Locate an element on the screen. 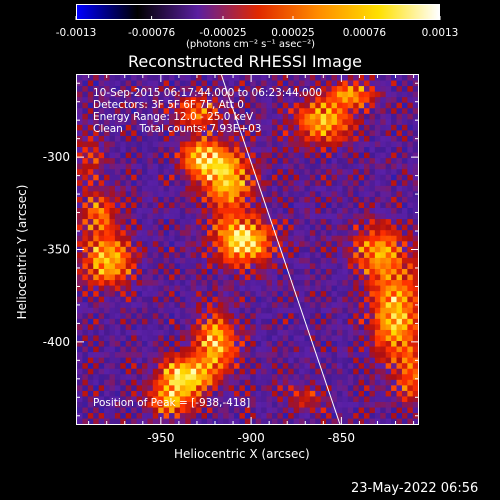 This screenshot has width=500, height=500. footer-date: 23-May-2022 06:56 is located at coordinates (415, 488).